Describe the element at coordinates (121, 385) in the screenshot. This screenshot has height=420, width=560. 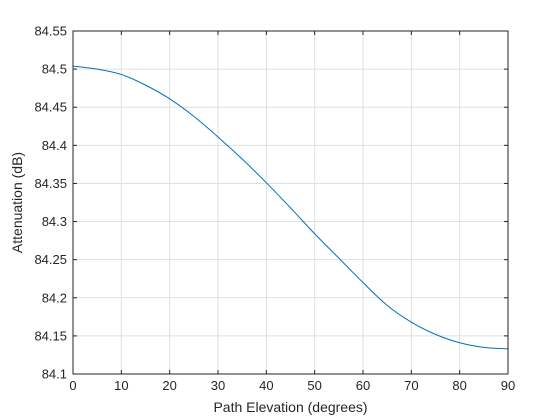
I see `x-tick-label: 10` at that location.